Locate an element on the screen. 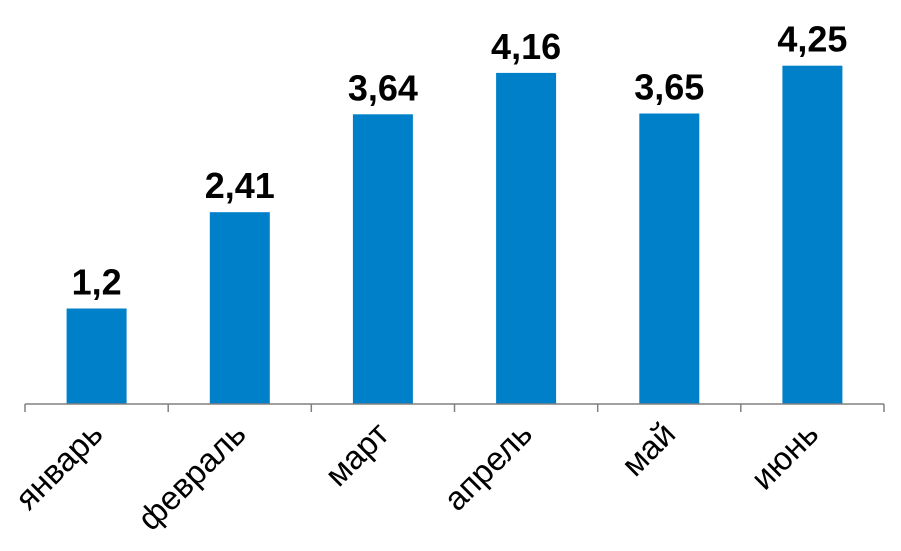 The width and height of the screenshot is (901, 551). data-label-1: 1,2 is located at coordinates (97, 282).